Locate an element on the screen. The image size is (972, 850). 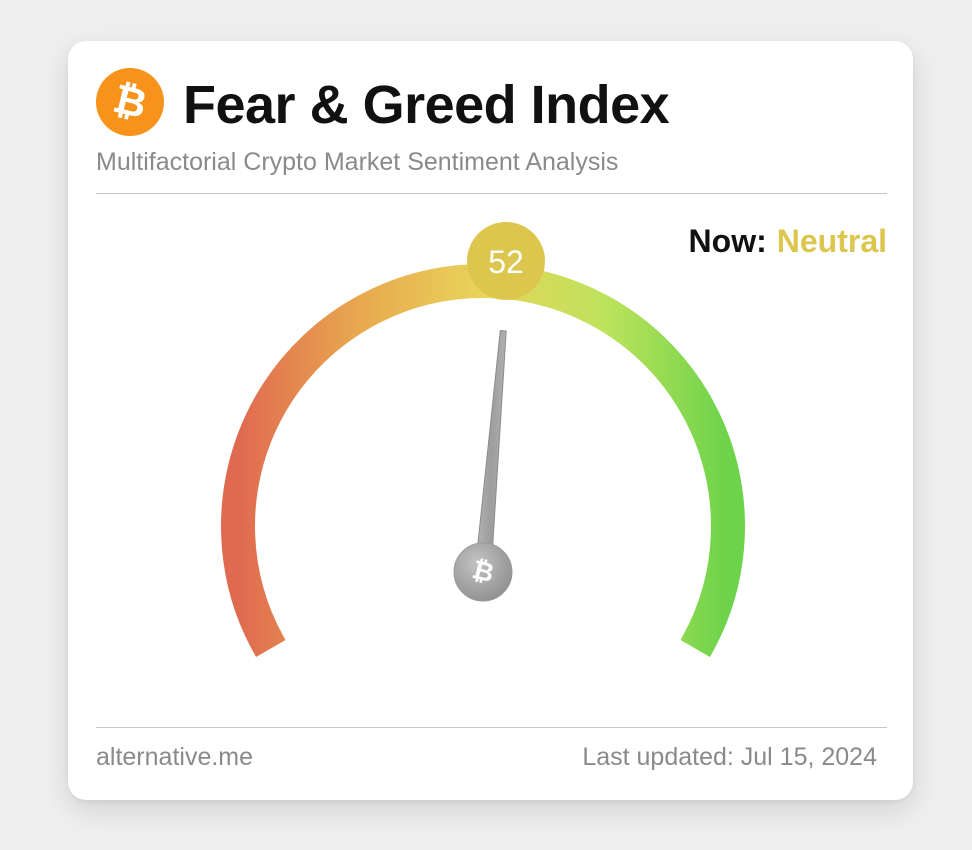
value-badge-text: 52 is located at coordinates (506, 262).